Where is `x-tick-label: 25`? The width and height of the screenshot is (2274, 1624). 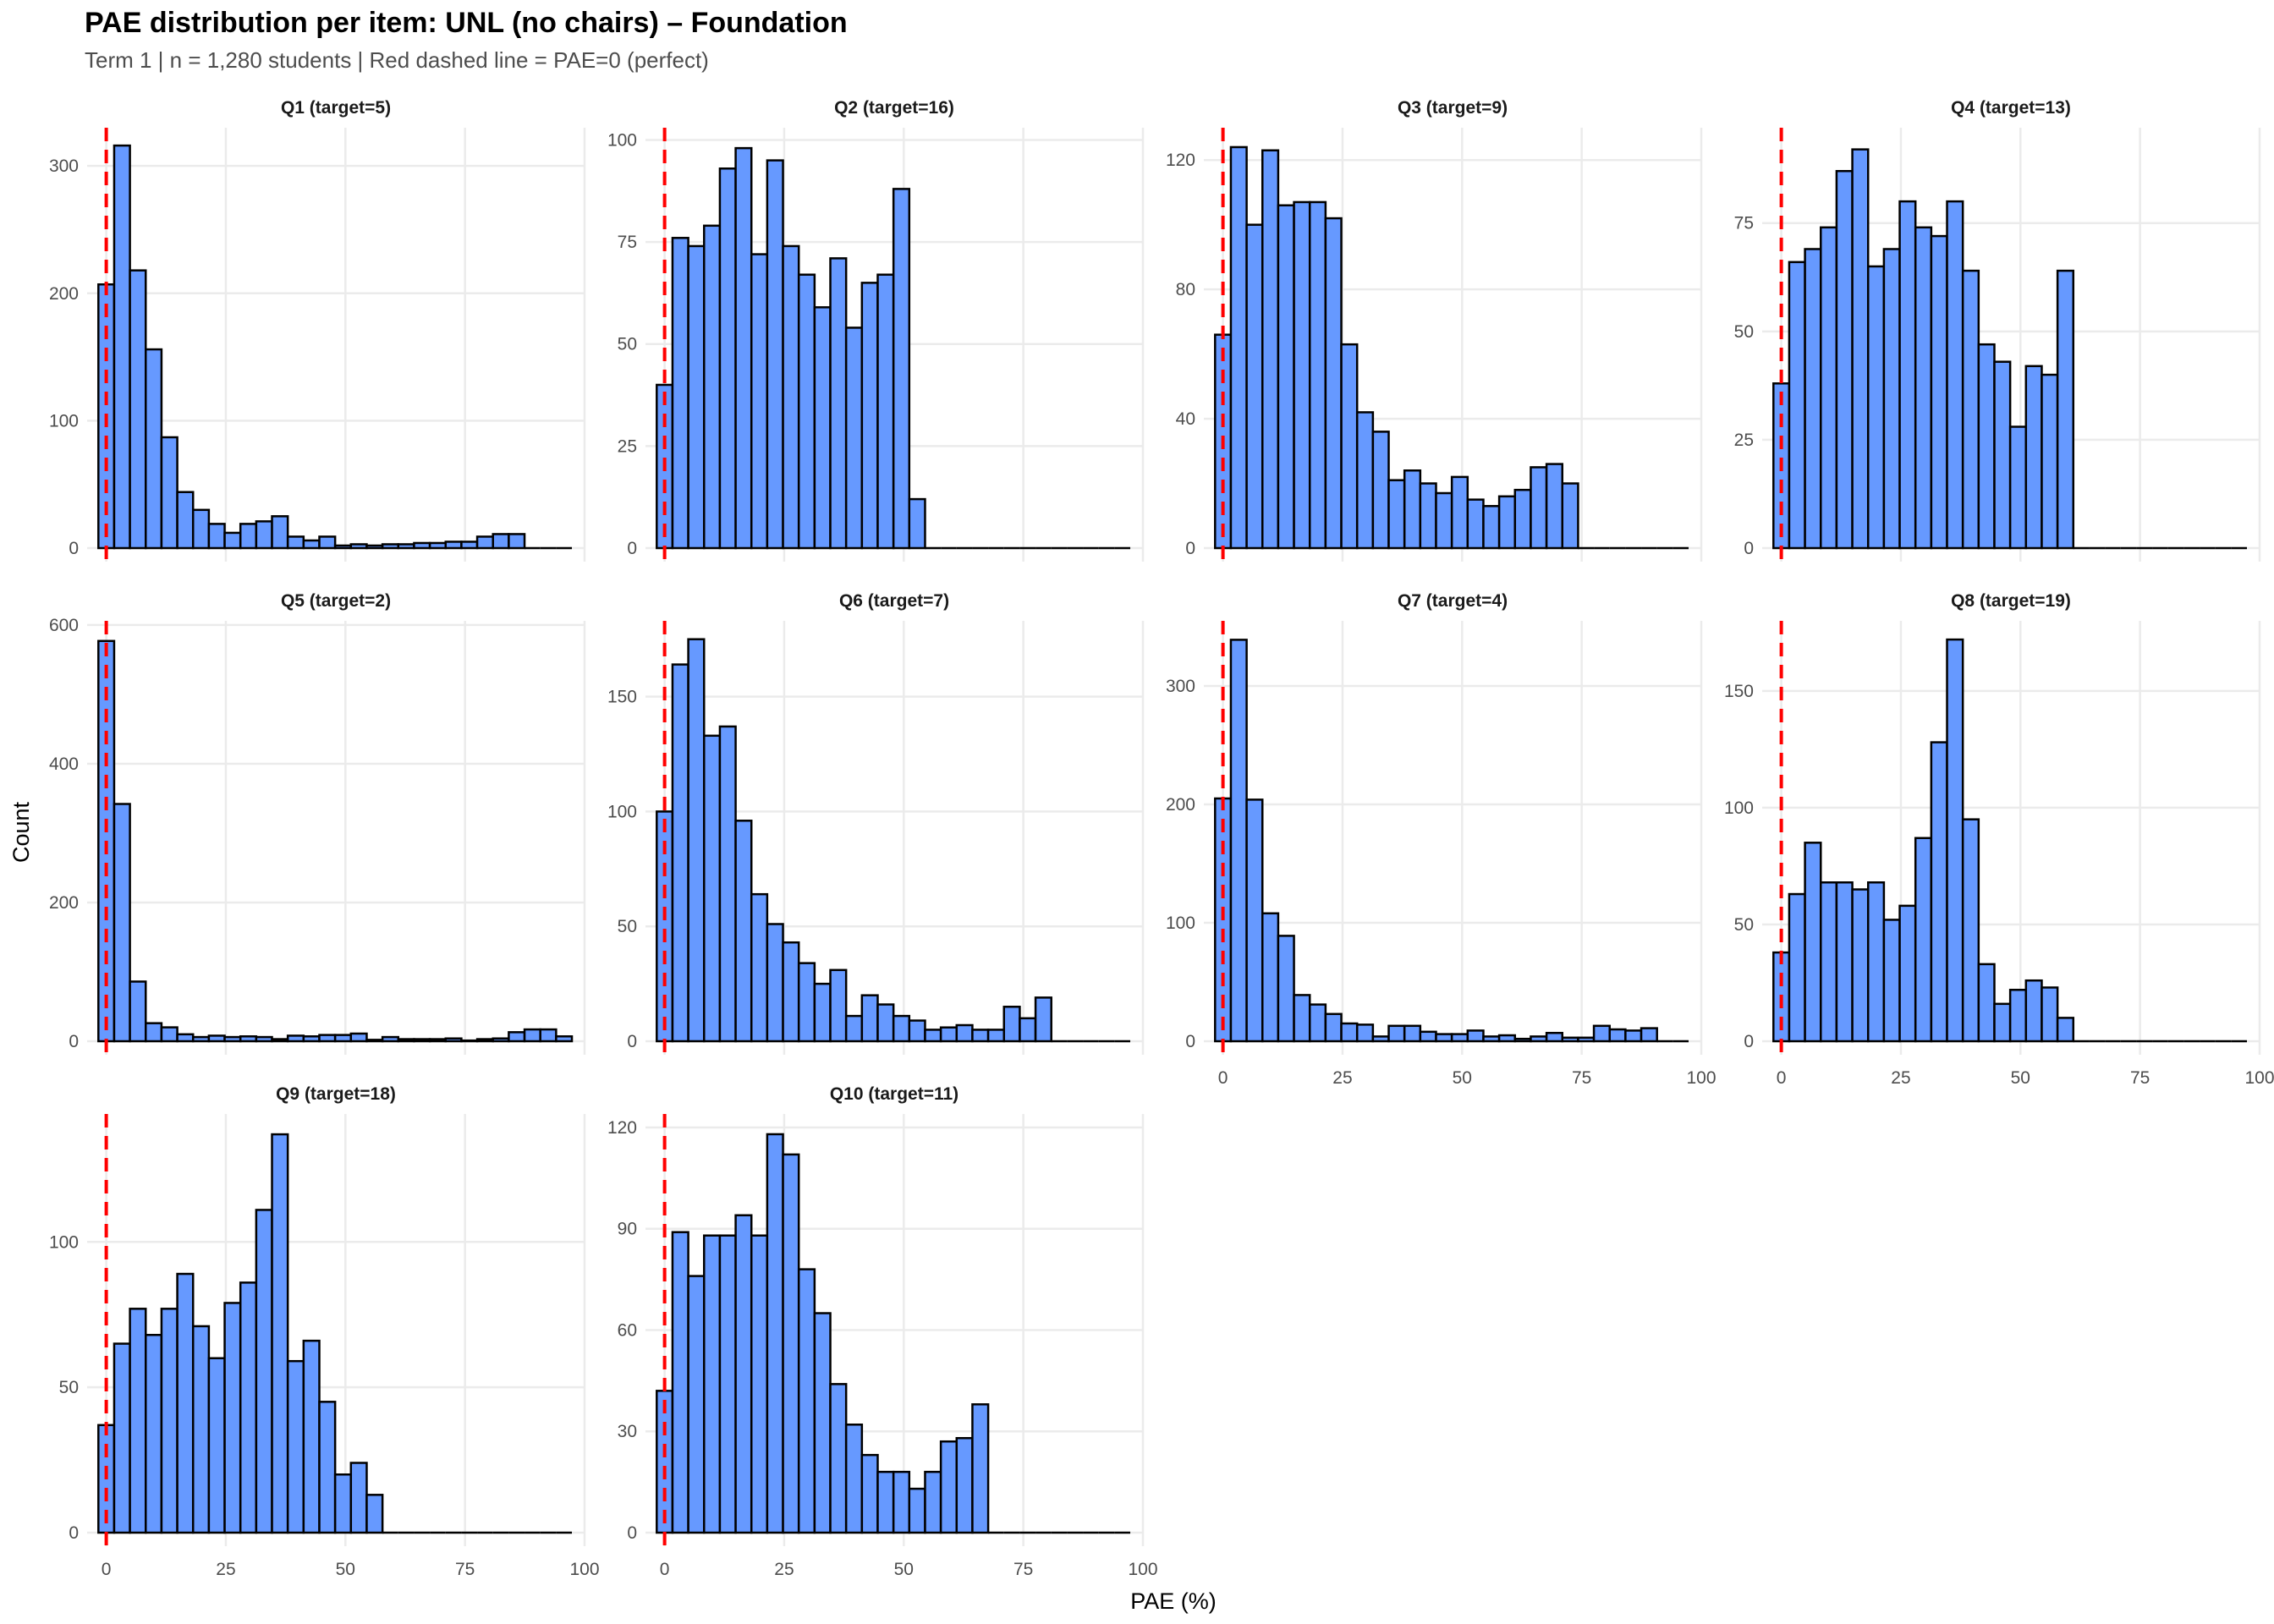
x-tick-label: 25 is located at coordinates (1342, 1078).